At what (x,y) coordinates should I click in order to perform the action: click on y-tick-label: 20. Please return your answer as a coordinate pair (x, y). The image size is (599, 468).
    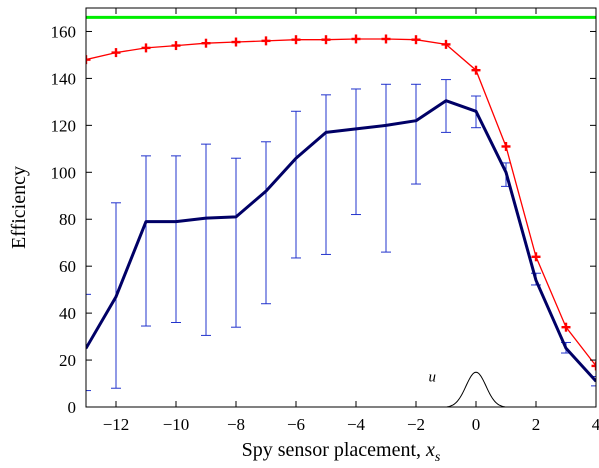
    Looking at the image, I should click on (67, 360).